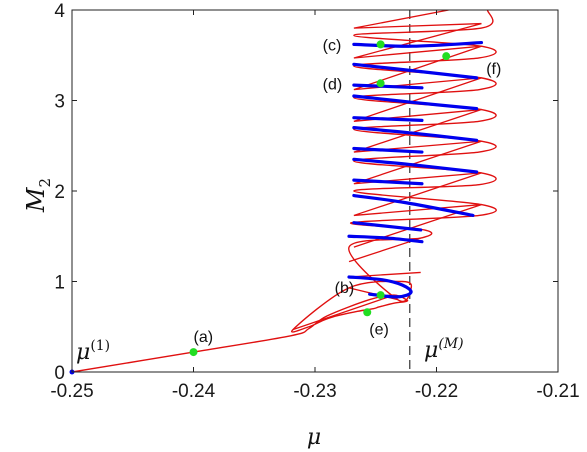 Image resolution: width=587 pixels, height=452 pixels. What do you see at coordinates (59, 11) in the screenshot?
I see `y-tick-label: 4` at bounding box center [59, 11].